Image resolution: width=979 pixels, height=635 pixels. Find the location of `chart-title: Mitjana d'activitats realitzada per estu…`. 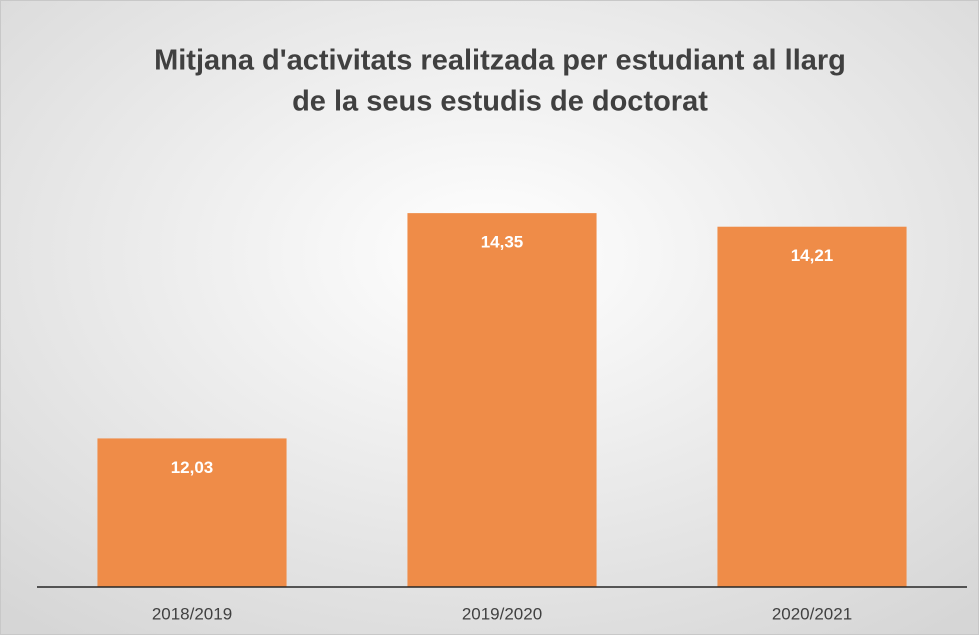

chart-title: Mitjana d'activitats realitzada per estu… is located at coordinates (500, 61).